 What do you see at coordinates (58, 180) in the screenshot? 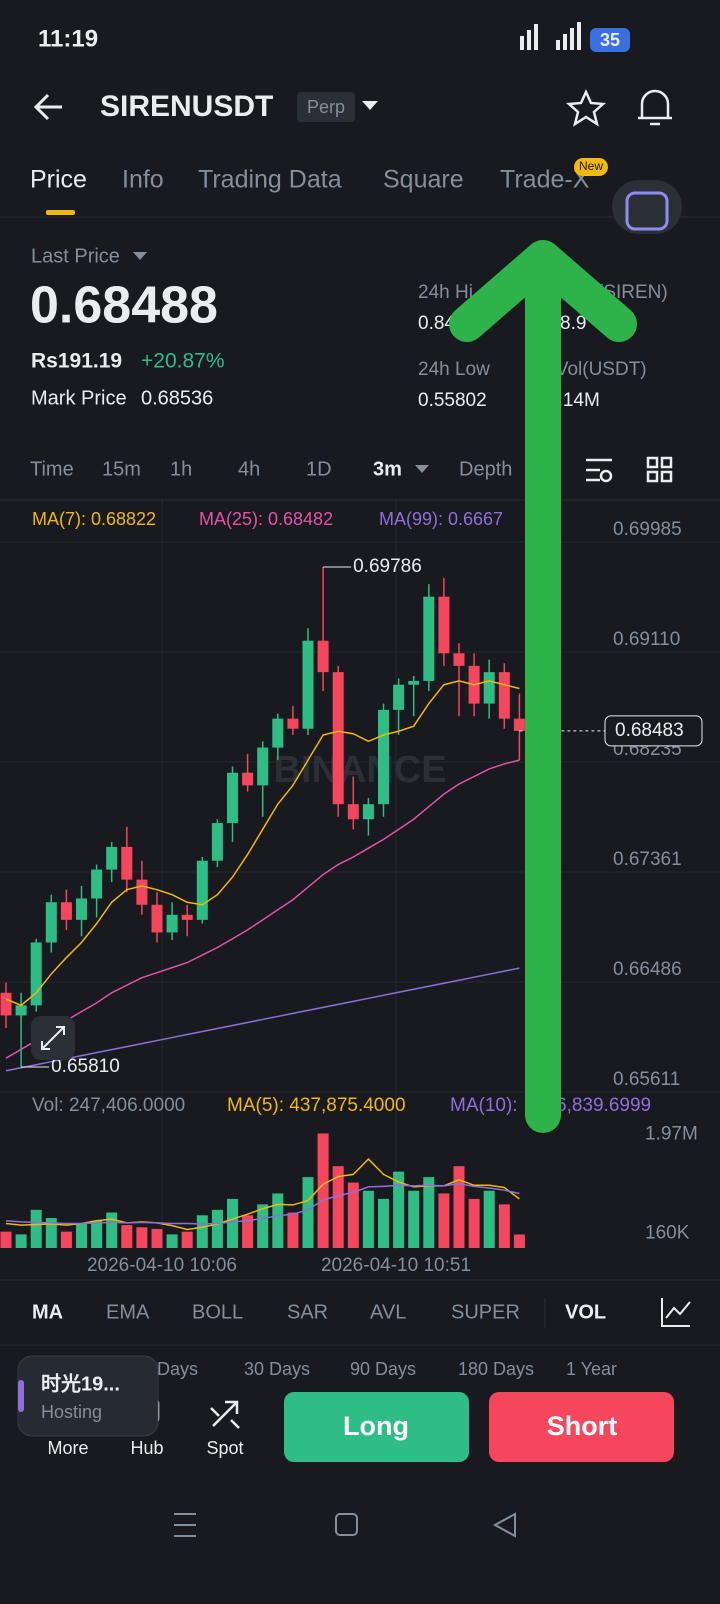
I see `tab: Price` at bounding box center [58, 180].